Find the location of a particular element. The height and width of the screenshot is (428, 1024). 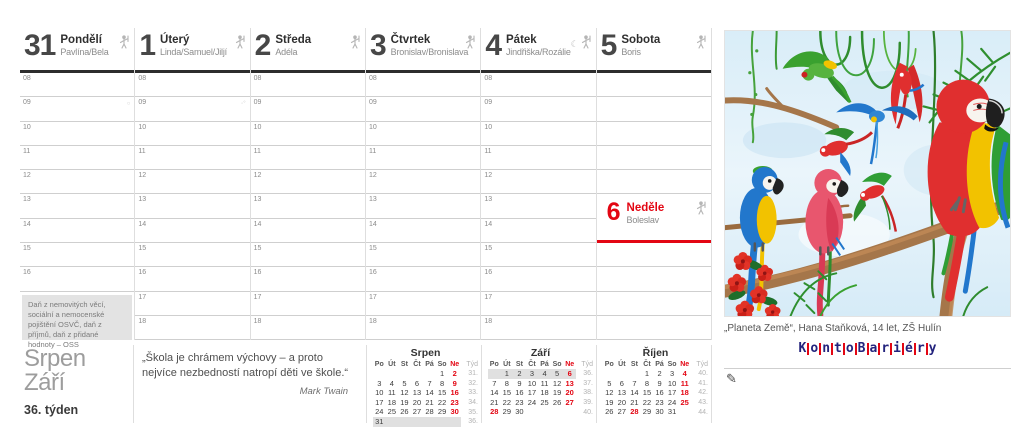

day-name: Sobota is located at coordinates (641, 40).